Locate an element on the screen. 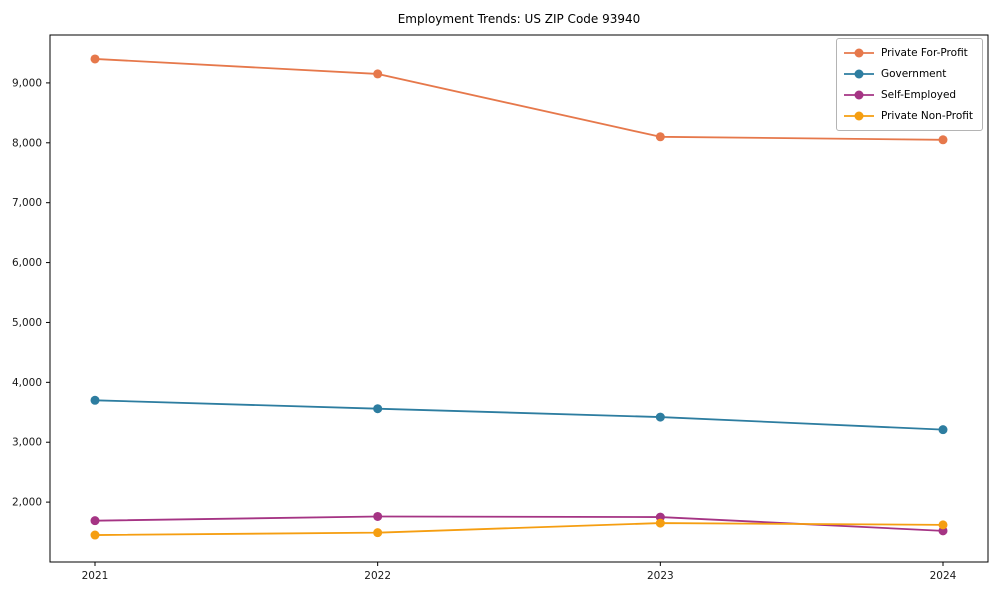  y-axis-tick-label: 7,000 is located at coordinates (27, 203).